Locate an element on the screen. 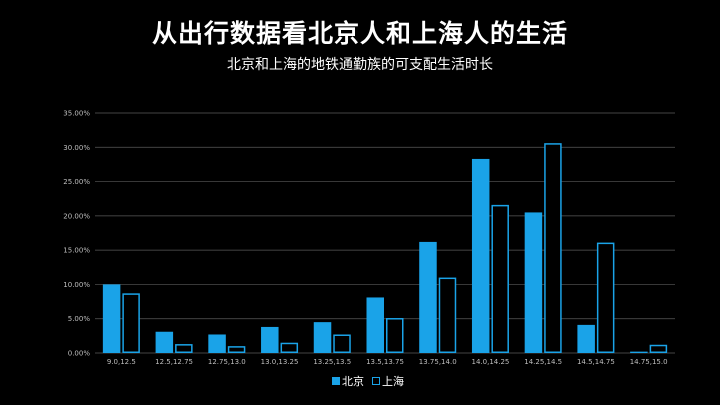 Image resolution: width=720 pixels, height=405 pixels. y-tick-label: 0.00% is located at coordinates (79, 354).